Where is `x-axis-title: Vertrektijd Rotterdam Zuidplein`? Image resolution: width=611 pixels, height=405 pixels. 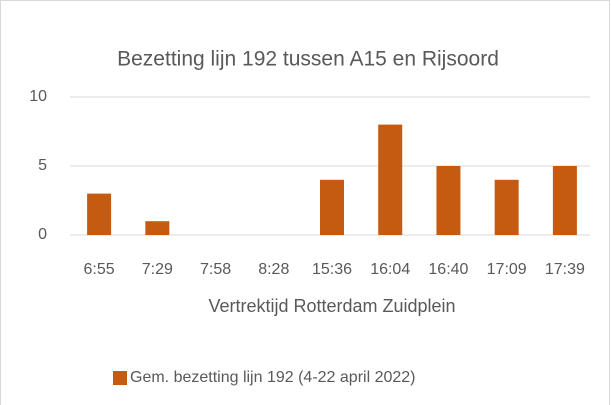
x-axis-title: Vertrektijd Rotterdam Zuidplein is located at coordinates (331, 306).